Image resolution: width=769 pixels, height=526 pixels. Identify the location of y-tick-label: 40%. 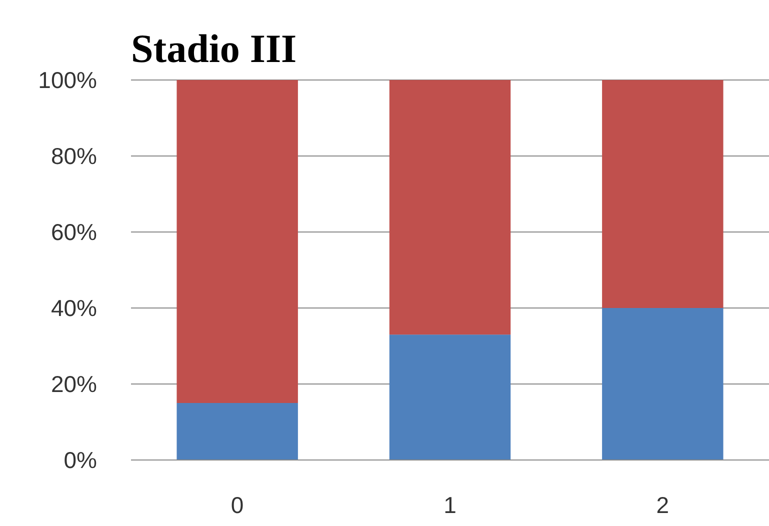
(73, 308).